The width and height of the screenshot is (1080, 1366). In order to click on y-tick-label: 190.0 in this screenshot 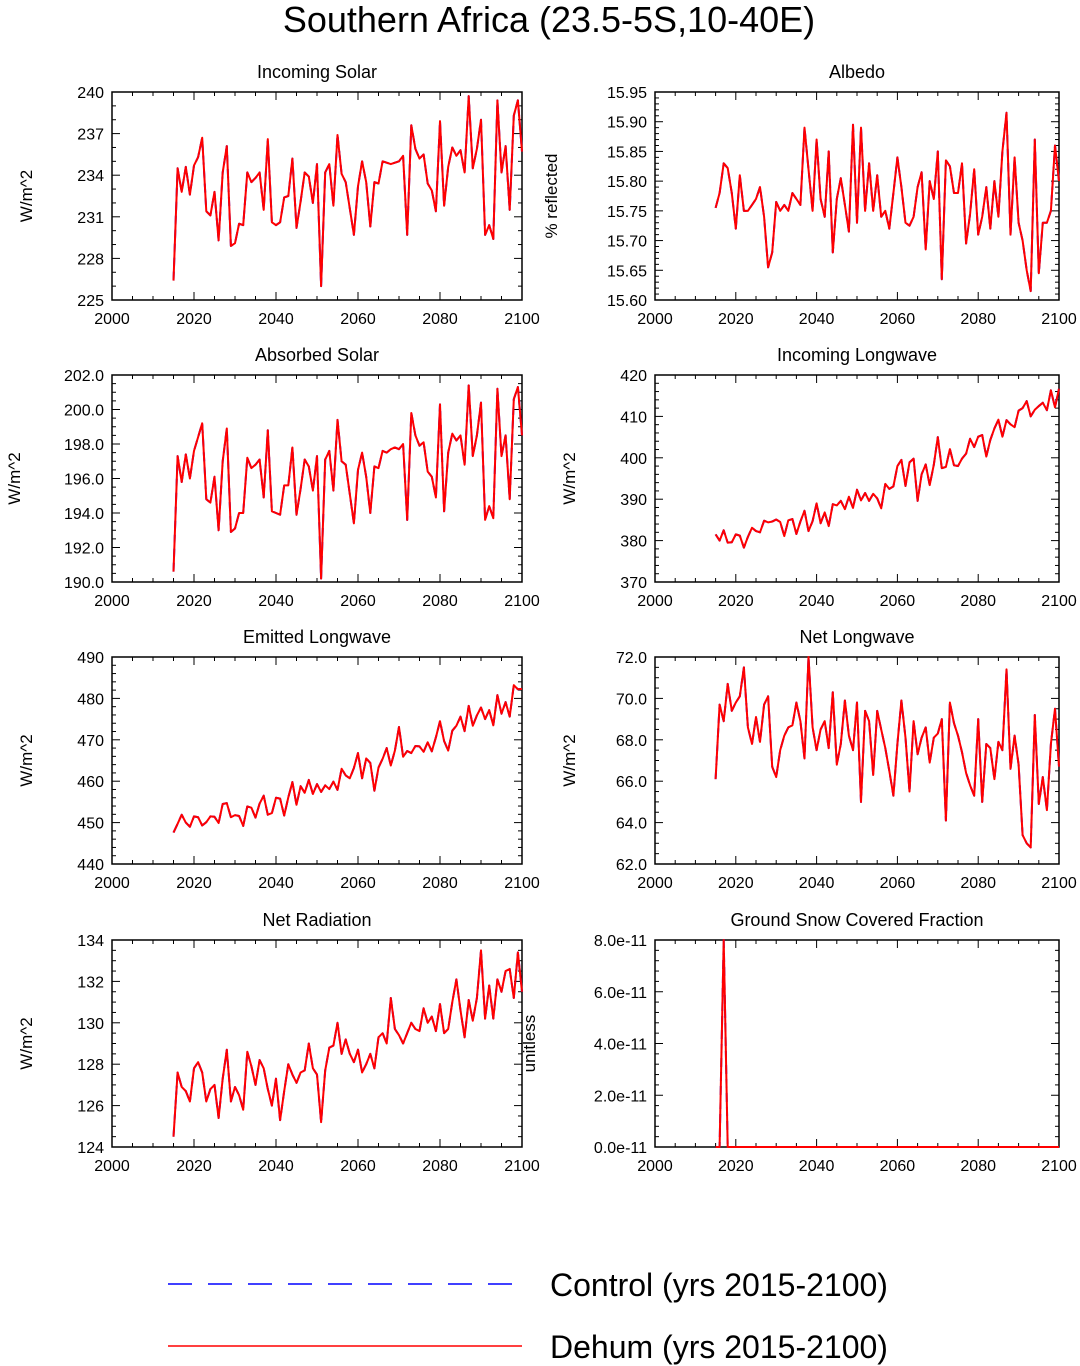, I will do `click(84, 583)`.